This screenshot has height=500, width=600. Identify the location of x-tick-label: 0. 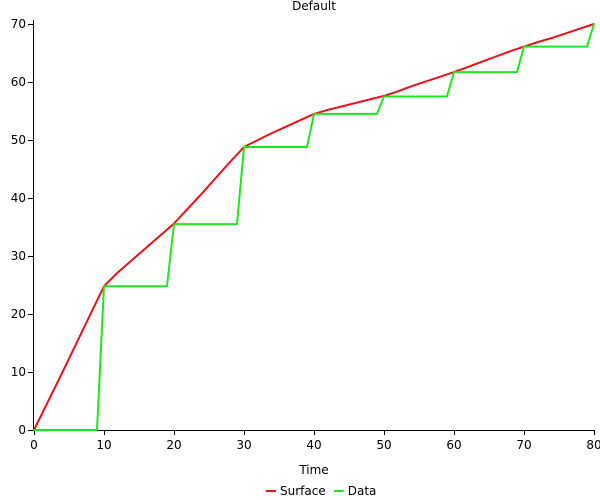
(34, 445).